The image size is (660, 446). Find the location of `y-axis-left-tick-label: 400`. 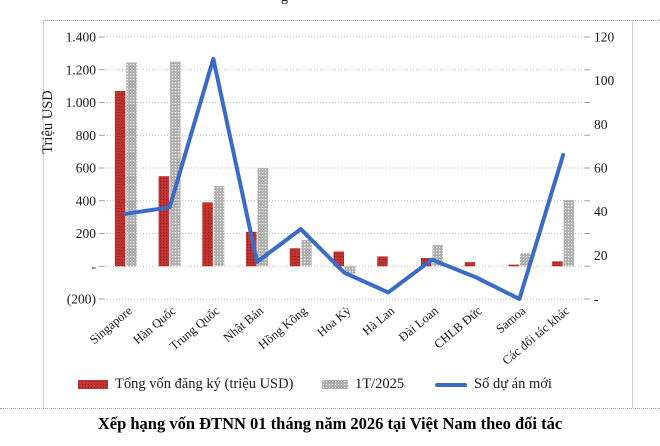

y-axis-left-tick-label: 400 is located at coordinates (86, 200).